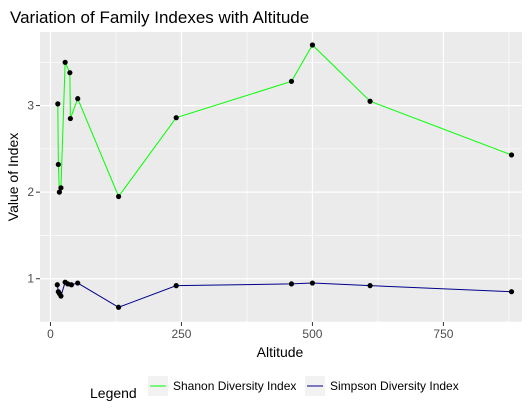  What do you see at coordinates (30, 279) in the screenshot?
I see `y-tick-label: 1` at bounding box center [30, 279].